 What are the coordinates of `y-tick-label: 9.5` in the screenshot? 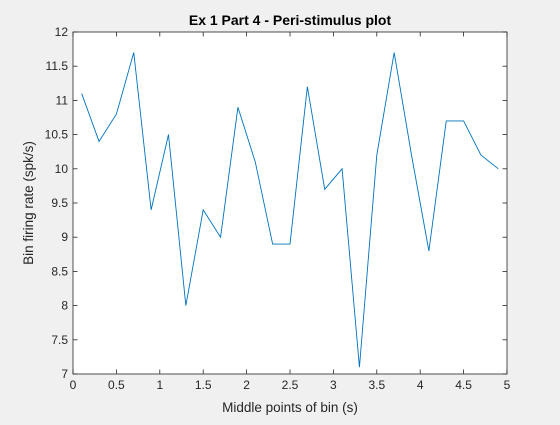 It's located at (59, 203).